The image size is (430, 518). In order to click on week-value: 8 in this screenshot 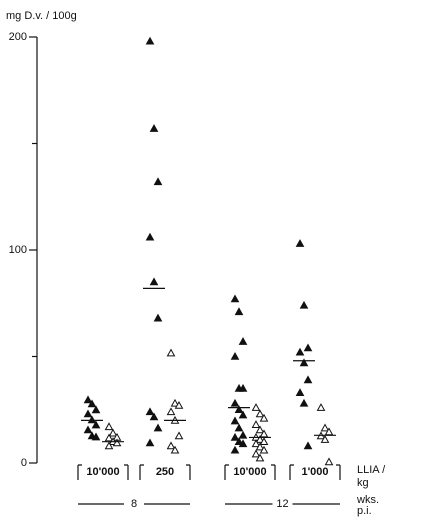, I will do `click(134, 504)`.